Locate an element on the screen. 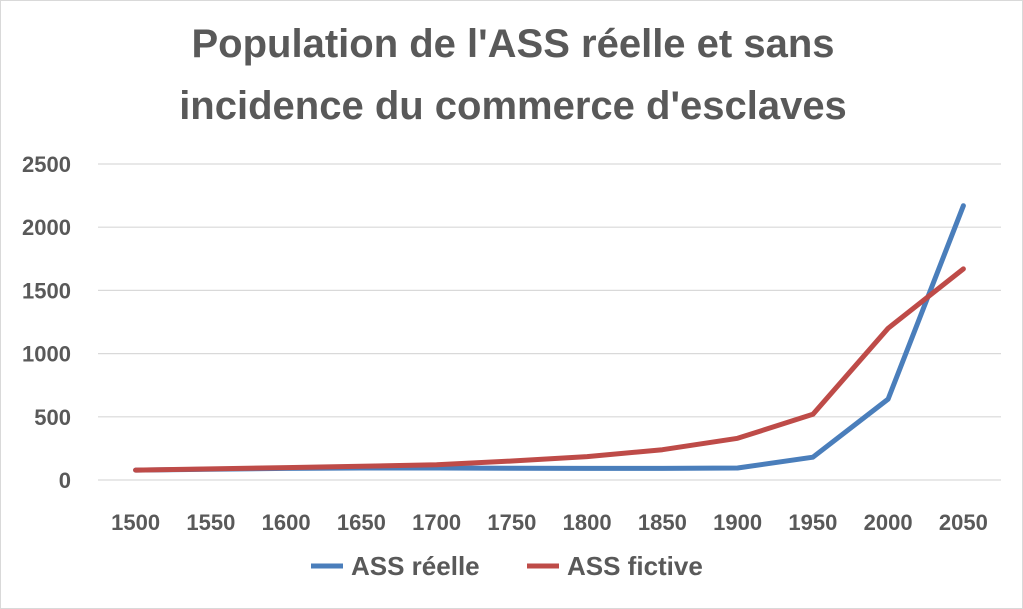  chart-title-line-1: Population de l'ASS réelle et sans is located at coordinates (512, 44).